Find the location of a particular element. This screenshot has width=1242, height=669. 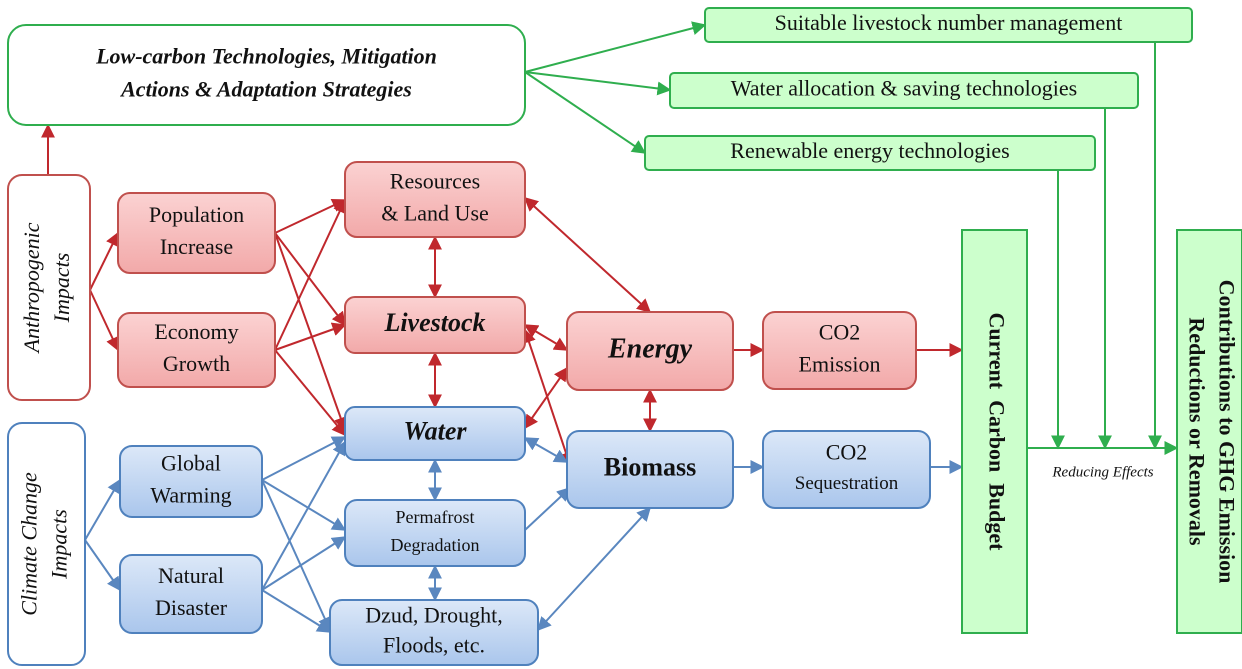

node-label: Permafrost is located at coordinates (435, 517).